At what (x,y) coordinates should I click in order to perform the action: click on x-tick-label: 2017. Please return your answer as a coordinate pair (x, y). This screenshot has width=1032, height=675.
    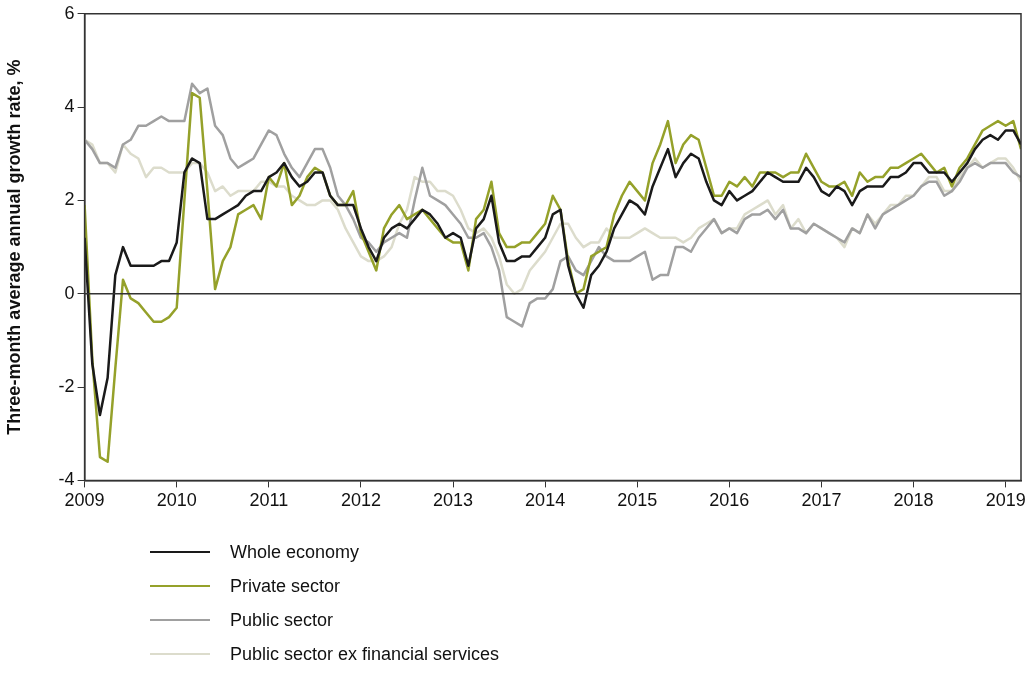
    Looking at the image, I should click on (821, 500).